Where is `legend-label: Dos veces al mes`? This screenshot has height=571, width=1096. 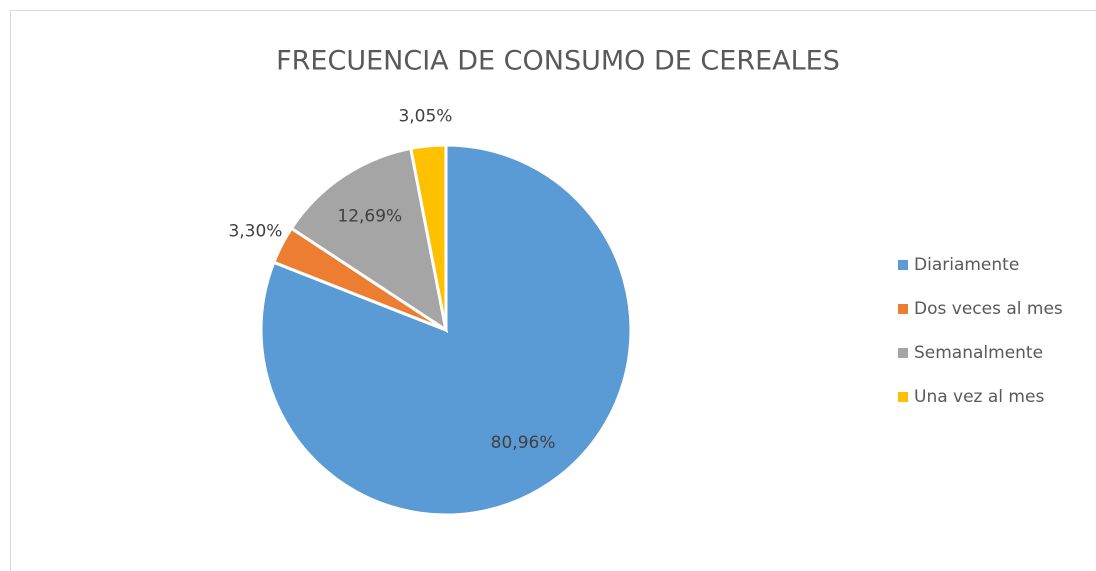
legend-label: Dos veces al mes is located at coordinates (988, 309).